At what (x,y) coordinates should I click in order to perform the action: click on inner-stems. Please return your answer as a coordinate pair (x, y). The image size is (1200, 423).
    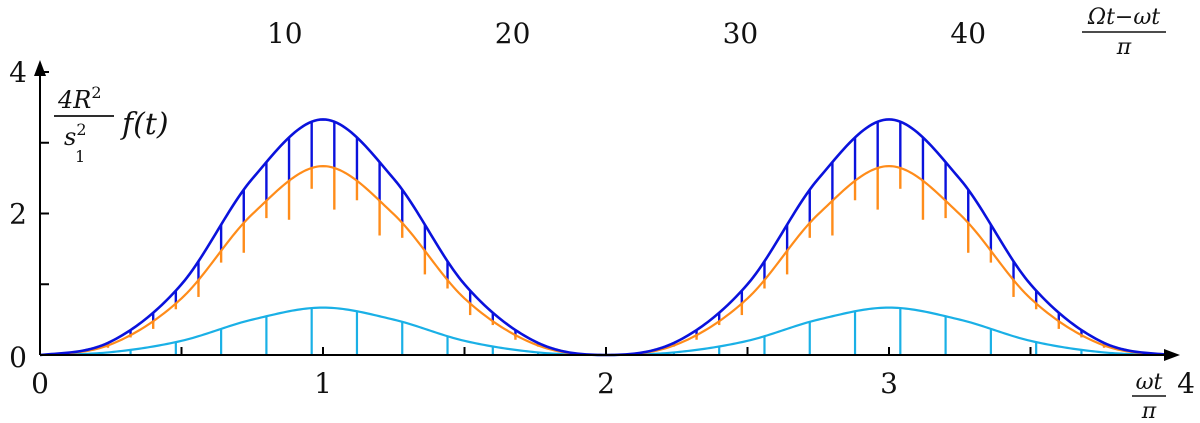
    Looking at the image, I should click on (606, 331).